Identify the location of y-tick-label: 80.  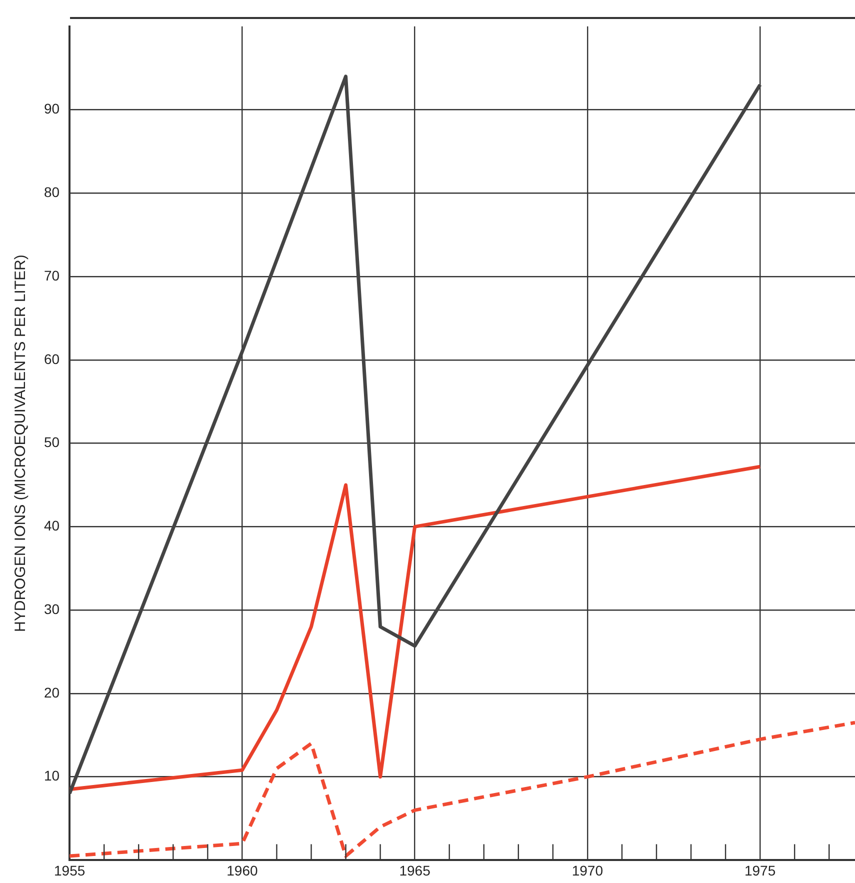
(52, 192).